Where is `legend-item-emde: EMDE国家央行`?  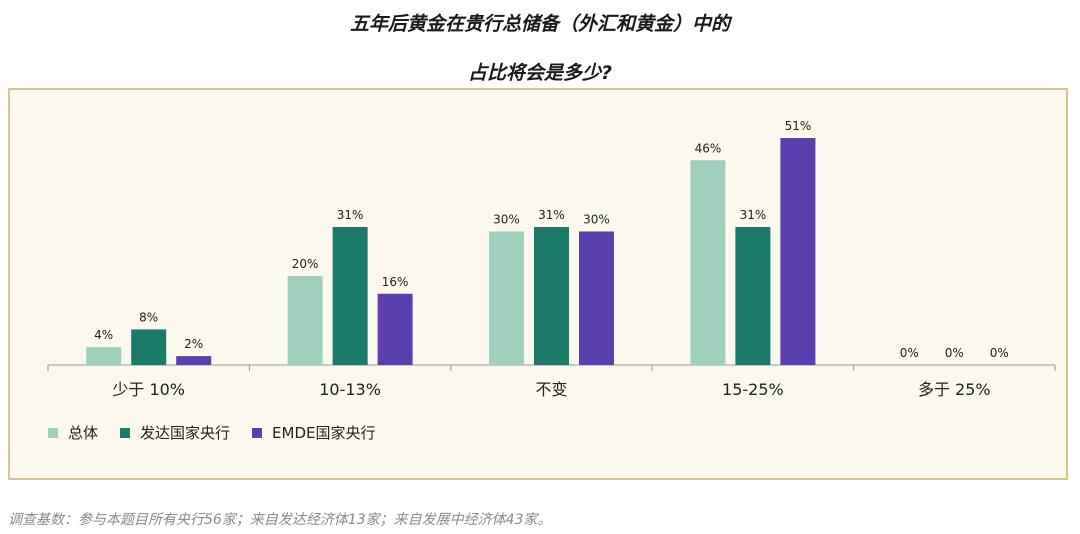
legend-item-emde: EMDE国家央行 is located at coordinates (313, 432).